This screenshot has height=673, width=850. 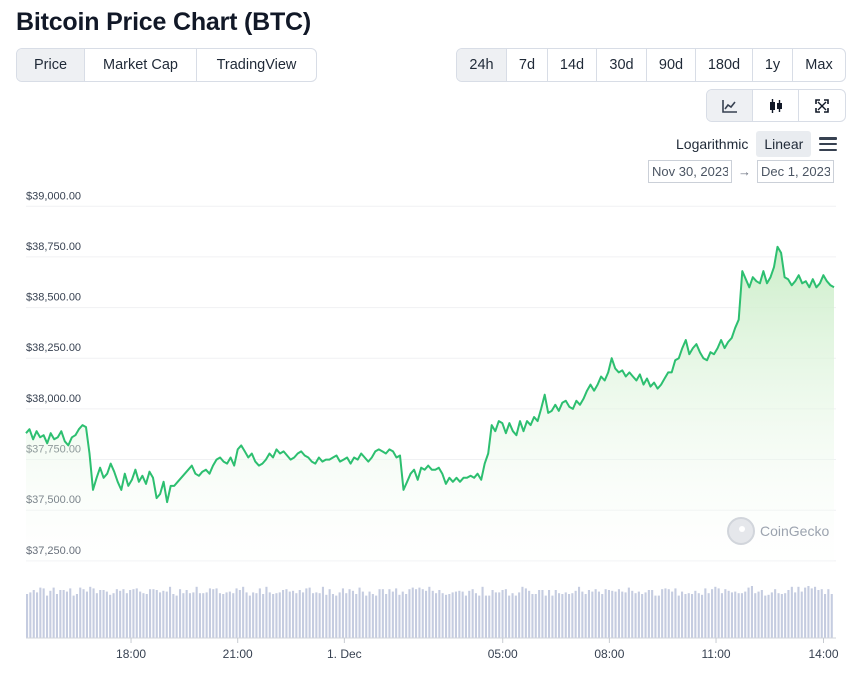 What do you see at coordinates (822, 105) in the screenshot?
I see `fullscreen-button` at bounding box center [822, 105].